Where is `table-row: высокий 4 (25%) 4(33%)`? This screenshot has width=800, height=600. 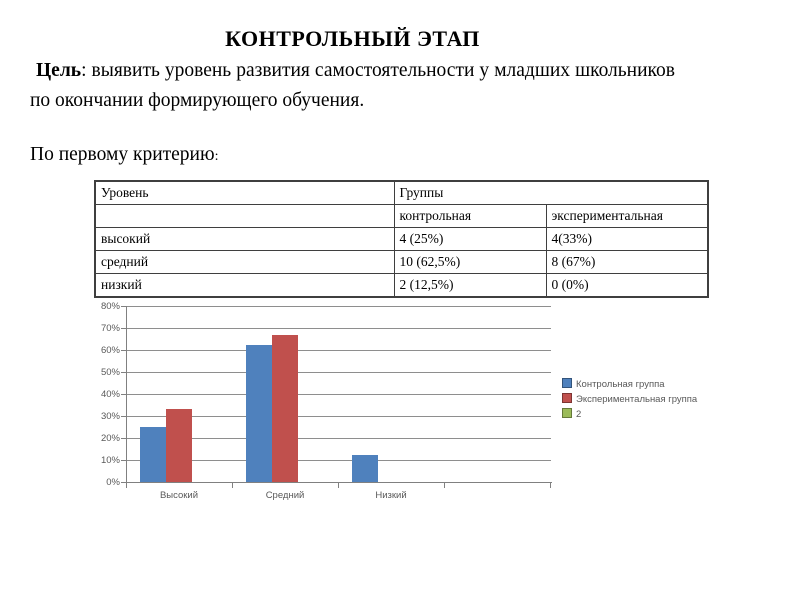
table-row: высокий 4 (25%) 4(33%) is located at coordinates (401, 239).